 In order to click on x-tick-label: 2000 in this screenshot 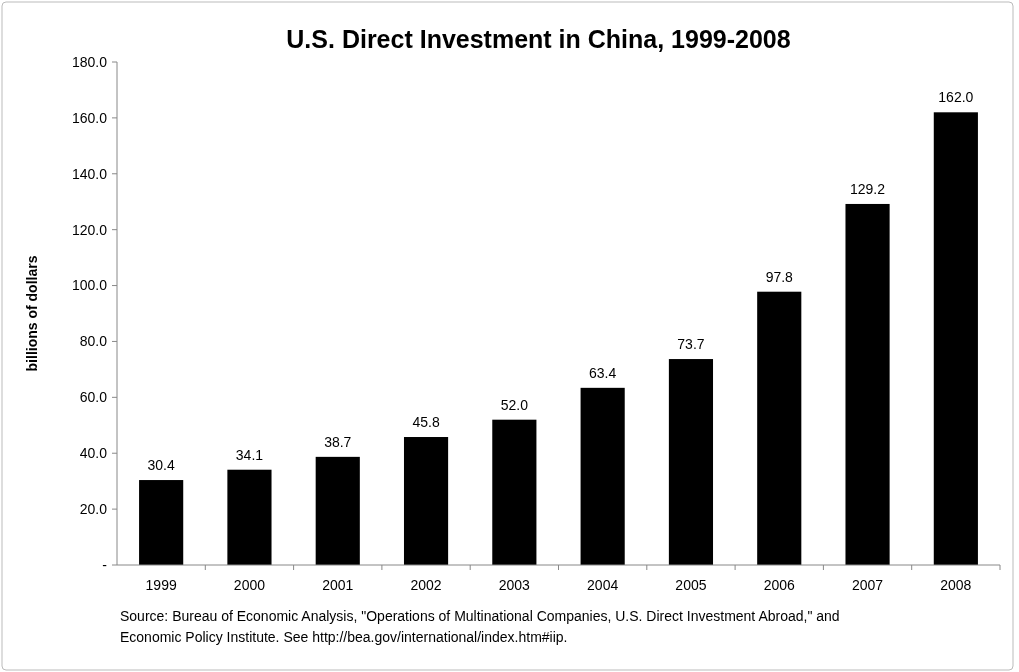, I will do `click(249, 585)`.